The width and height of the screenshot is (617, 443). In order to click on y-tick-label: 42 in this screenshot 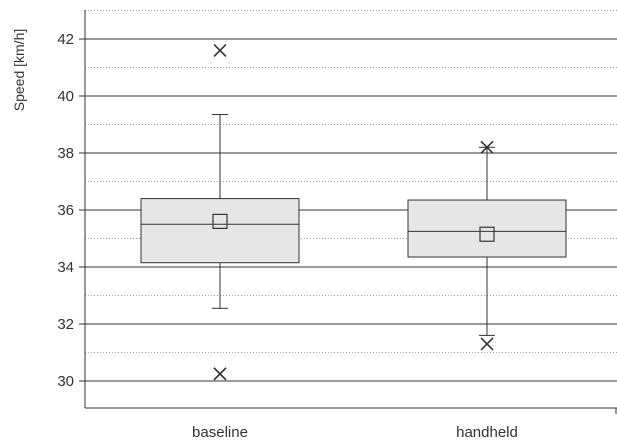, I will do `click(65, 39)`.